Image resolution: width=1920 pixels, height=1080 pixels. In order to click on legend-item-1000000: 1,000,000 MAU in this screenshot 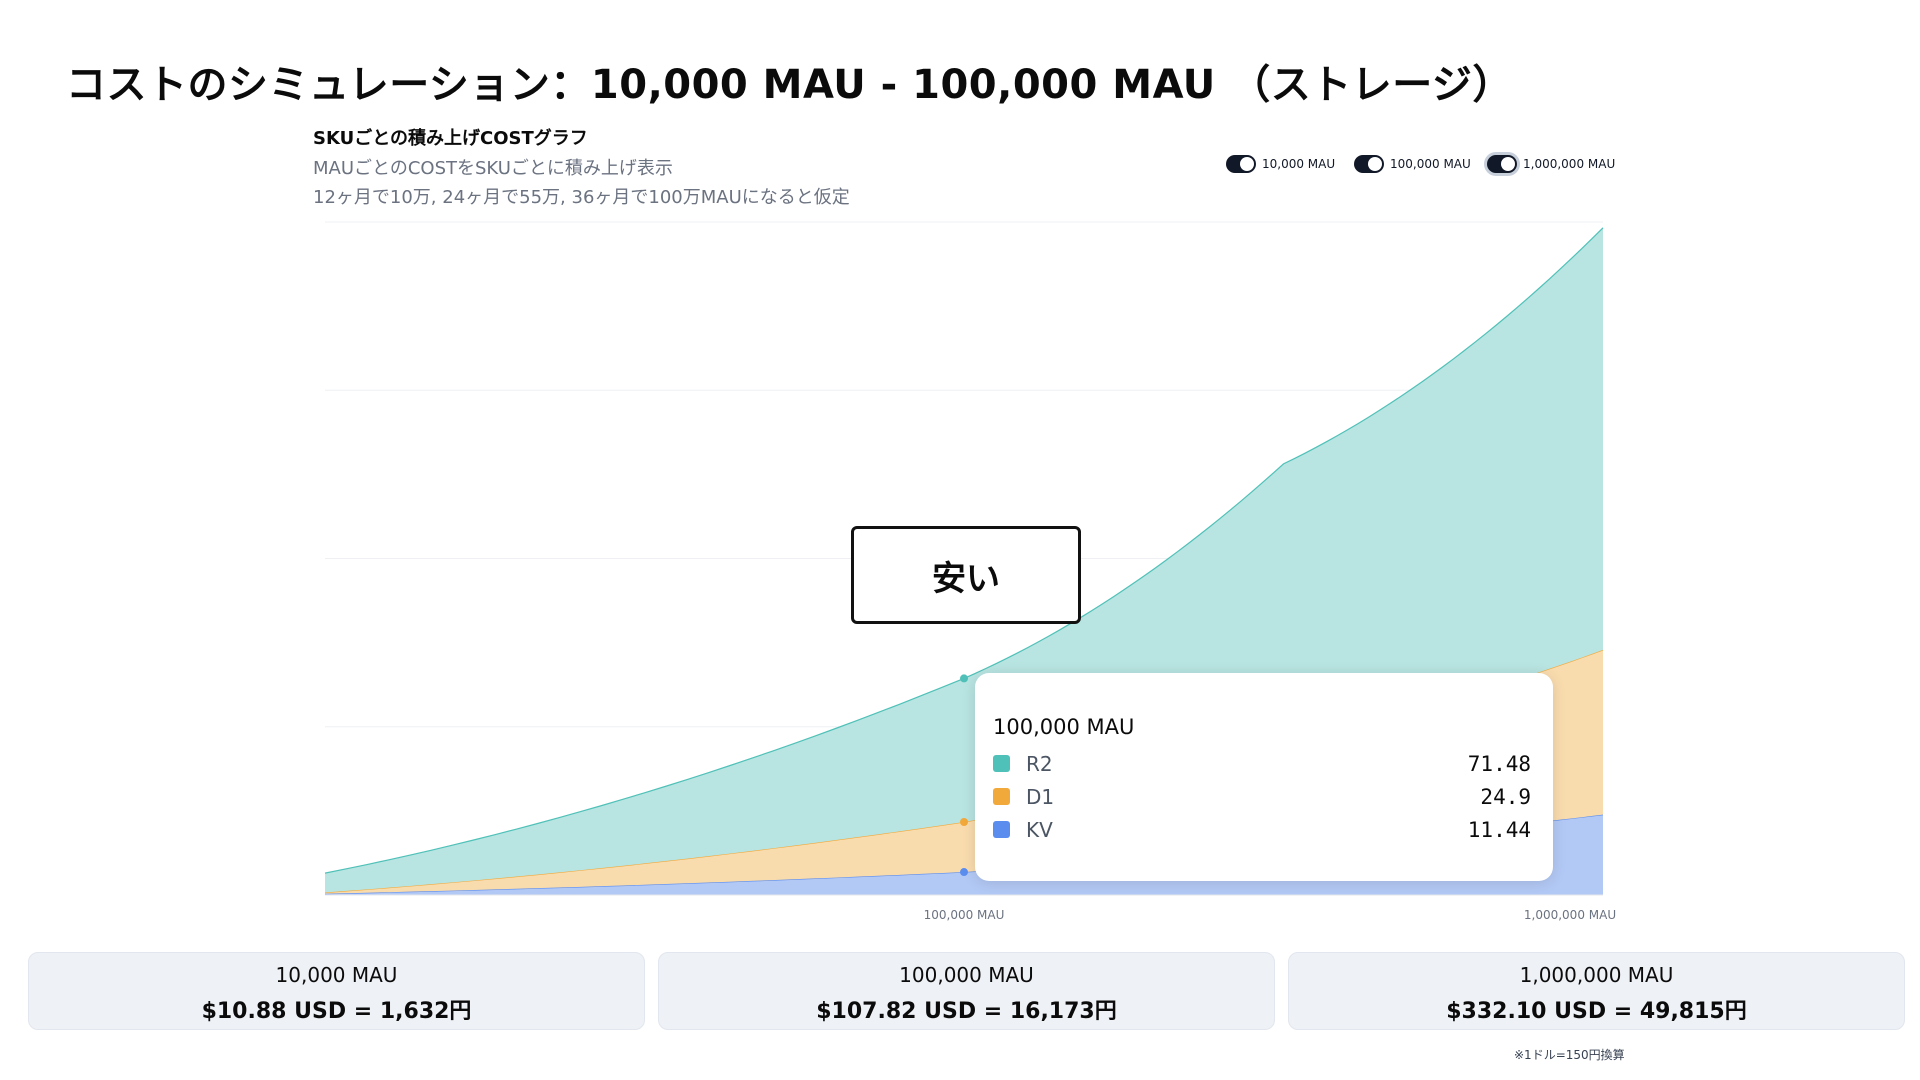, I will do `click(1551, 164)`.